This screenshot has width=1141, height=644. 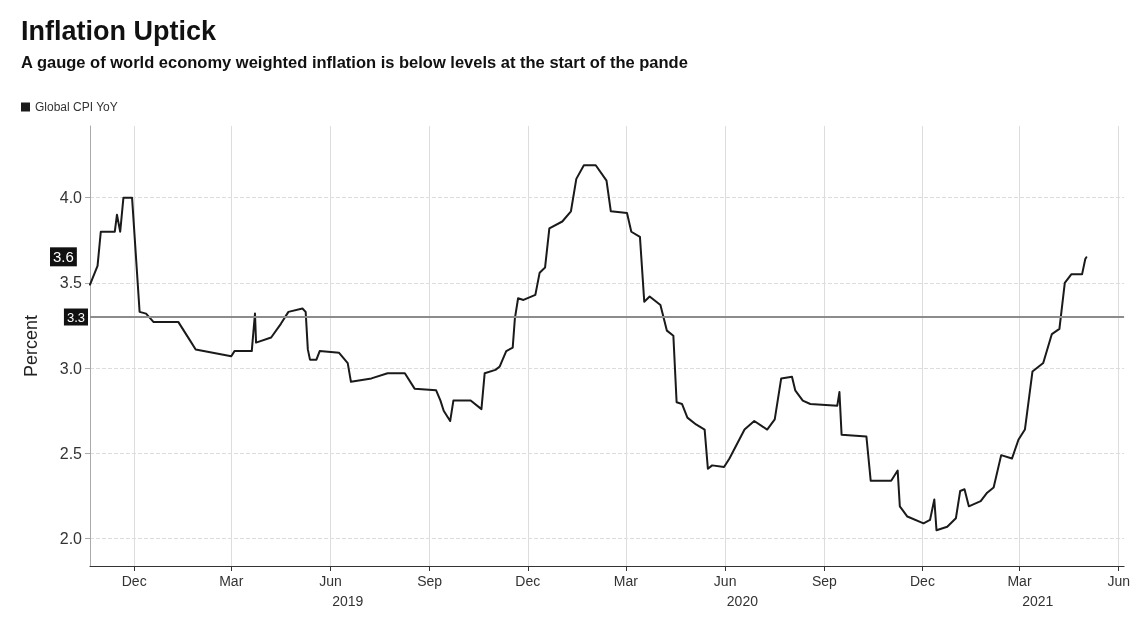 I want to click on legend-label: Global CPI YoY, so click(x=76, y=107).